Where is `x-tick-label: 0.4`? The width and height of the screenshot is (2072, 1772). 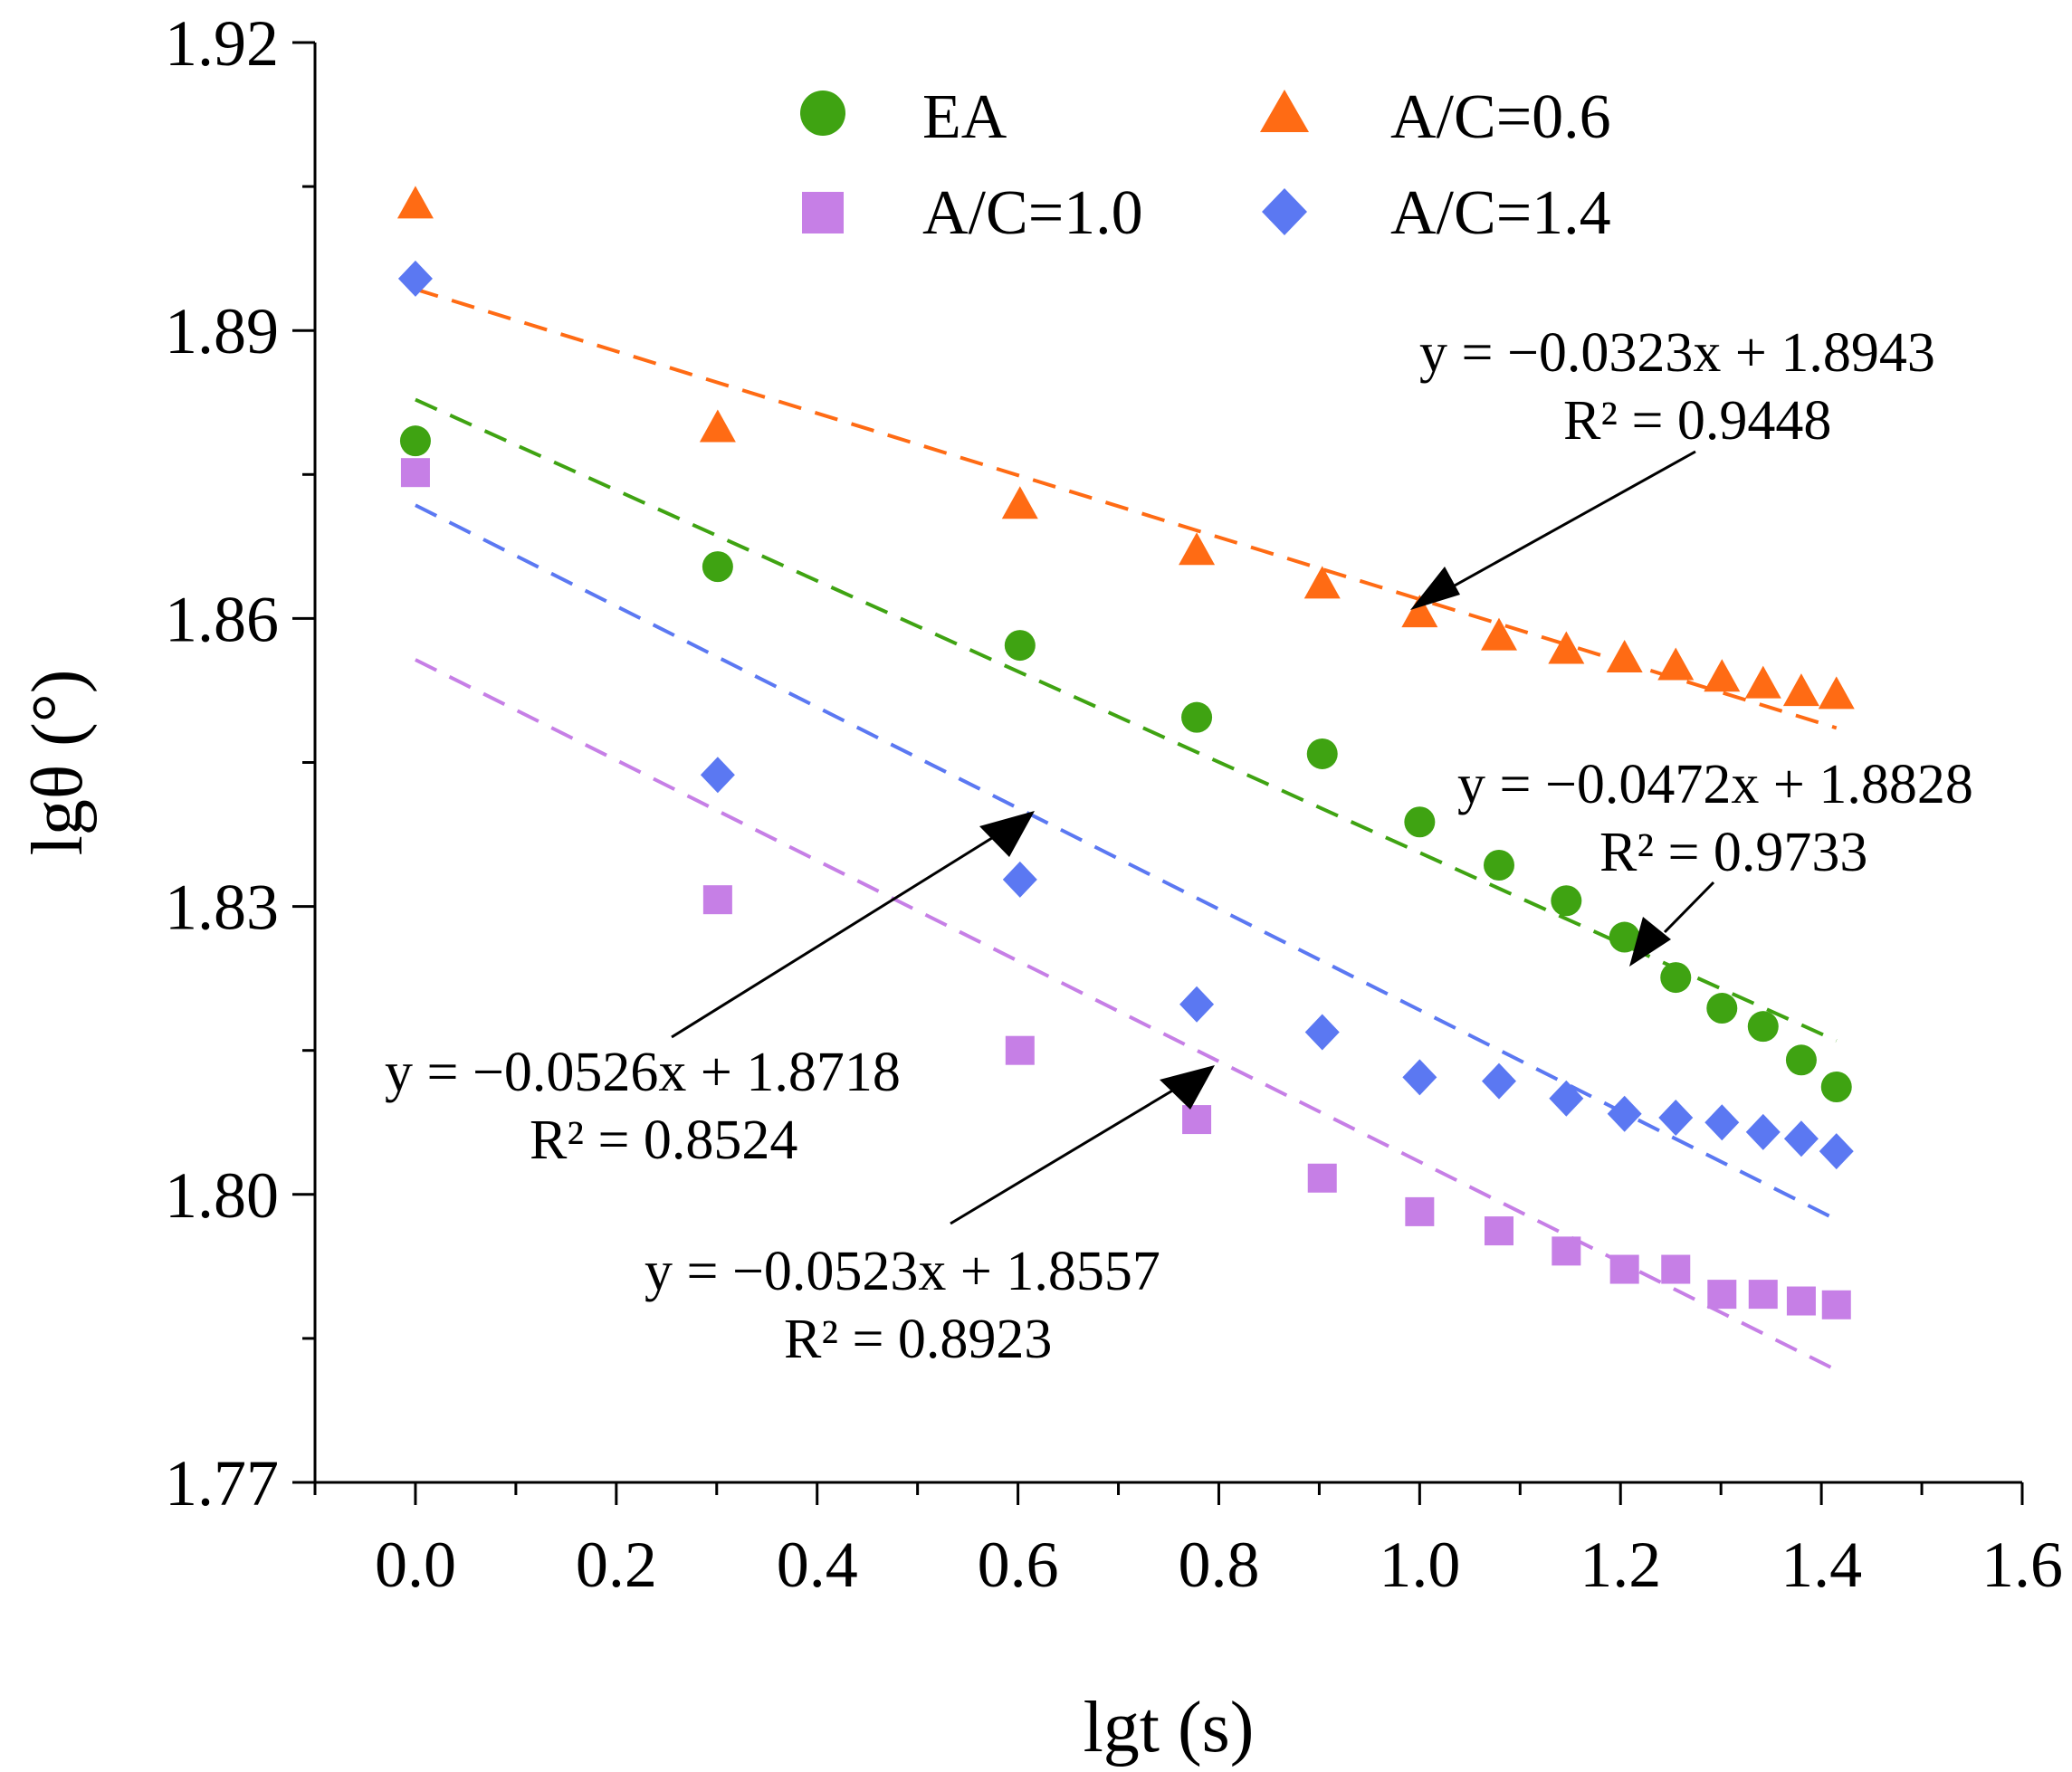
x-tick-label: 0.4 is located at coordinates (818, 1565).